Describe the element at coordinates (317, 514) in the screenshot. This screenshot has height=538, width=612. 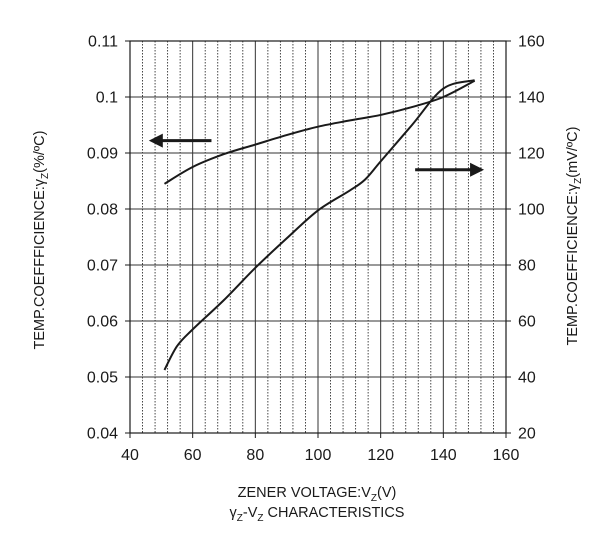
I see `chart-caption: γZ-VZ CHARACTERISTICS` at that location.